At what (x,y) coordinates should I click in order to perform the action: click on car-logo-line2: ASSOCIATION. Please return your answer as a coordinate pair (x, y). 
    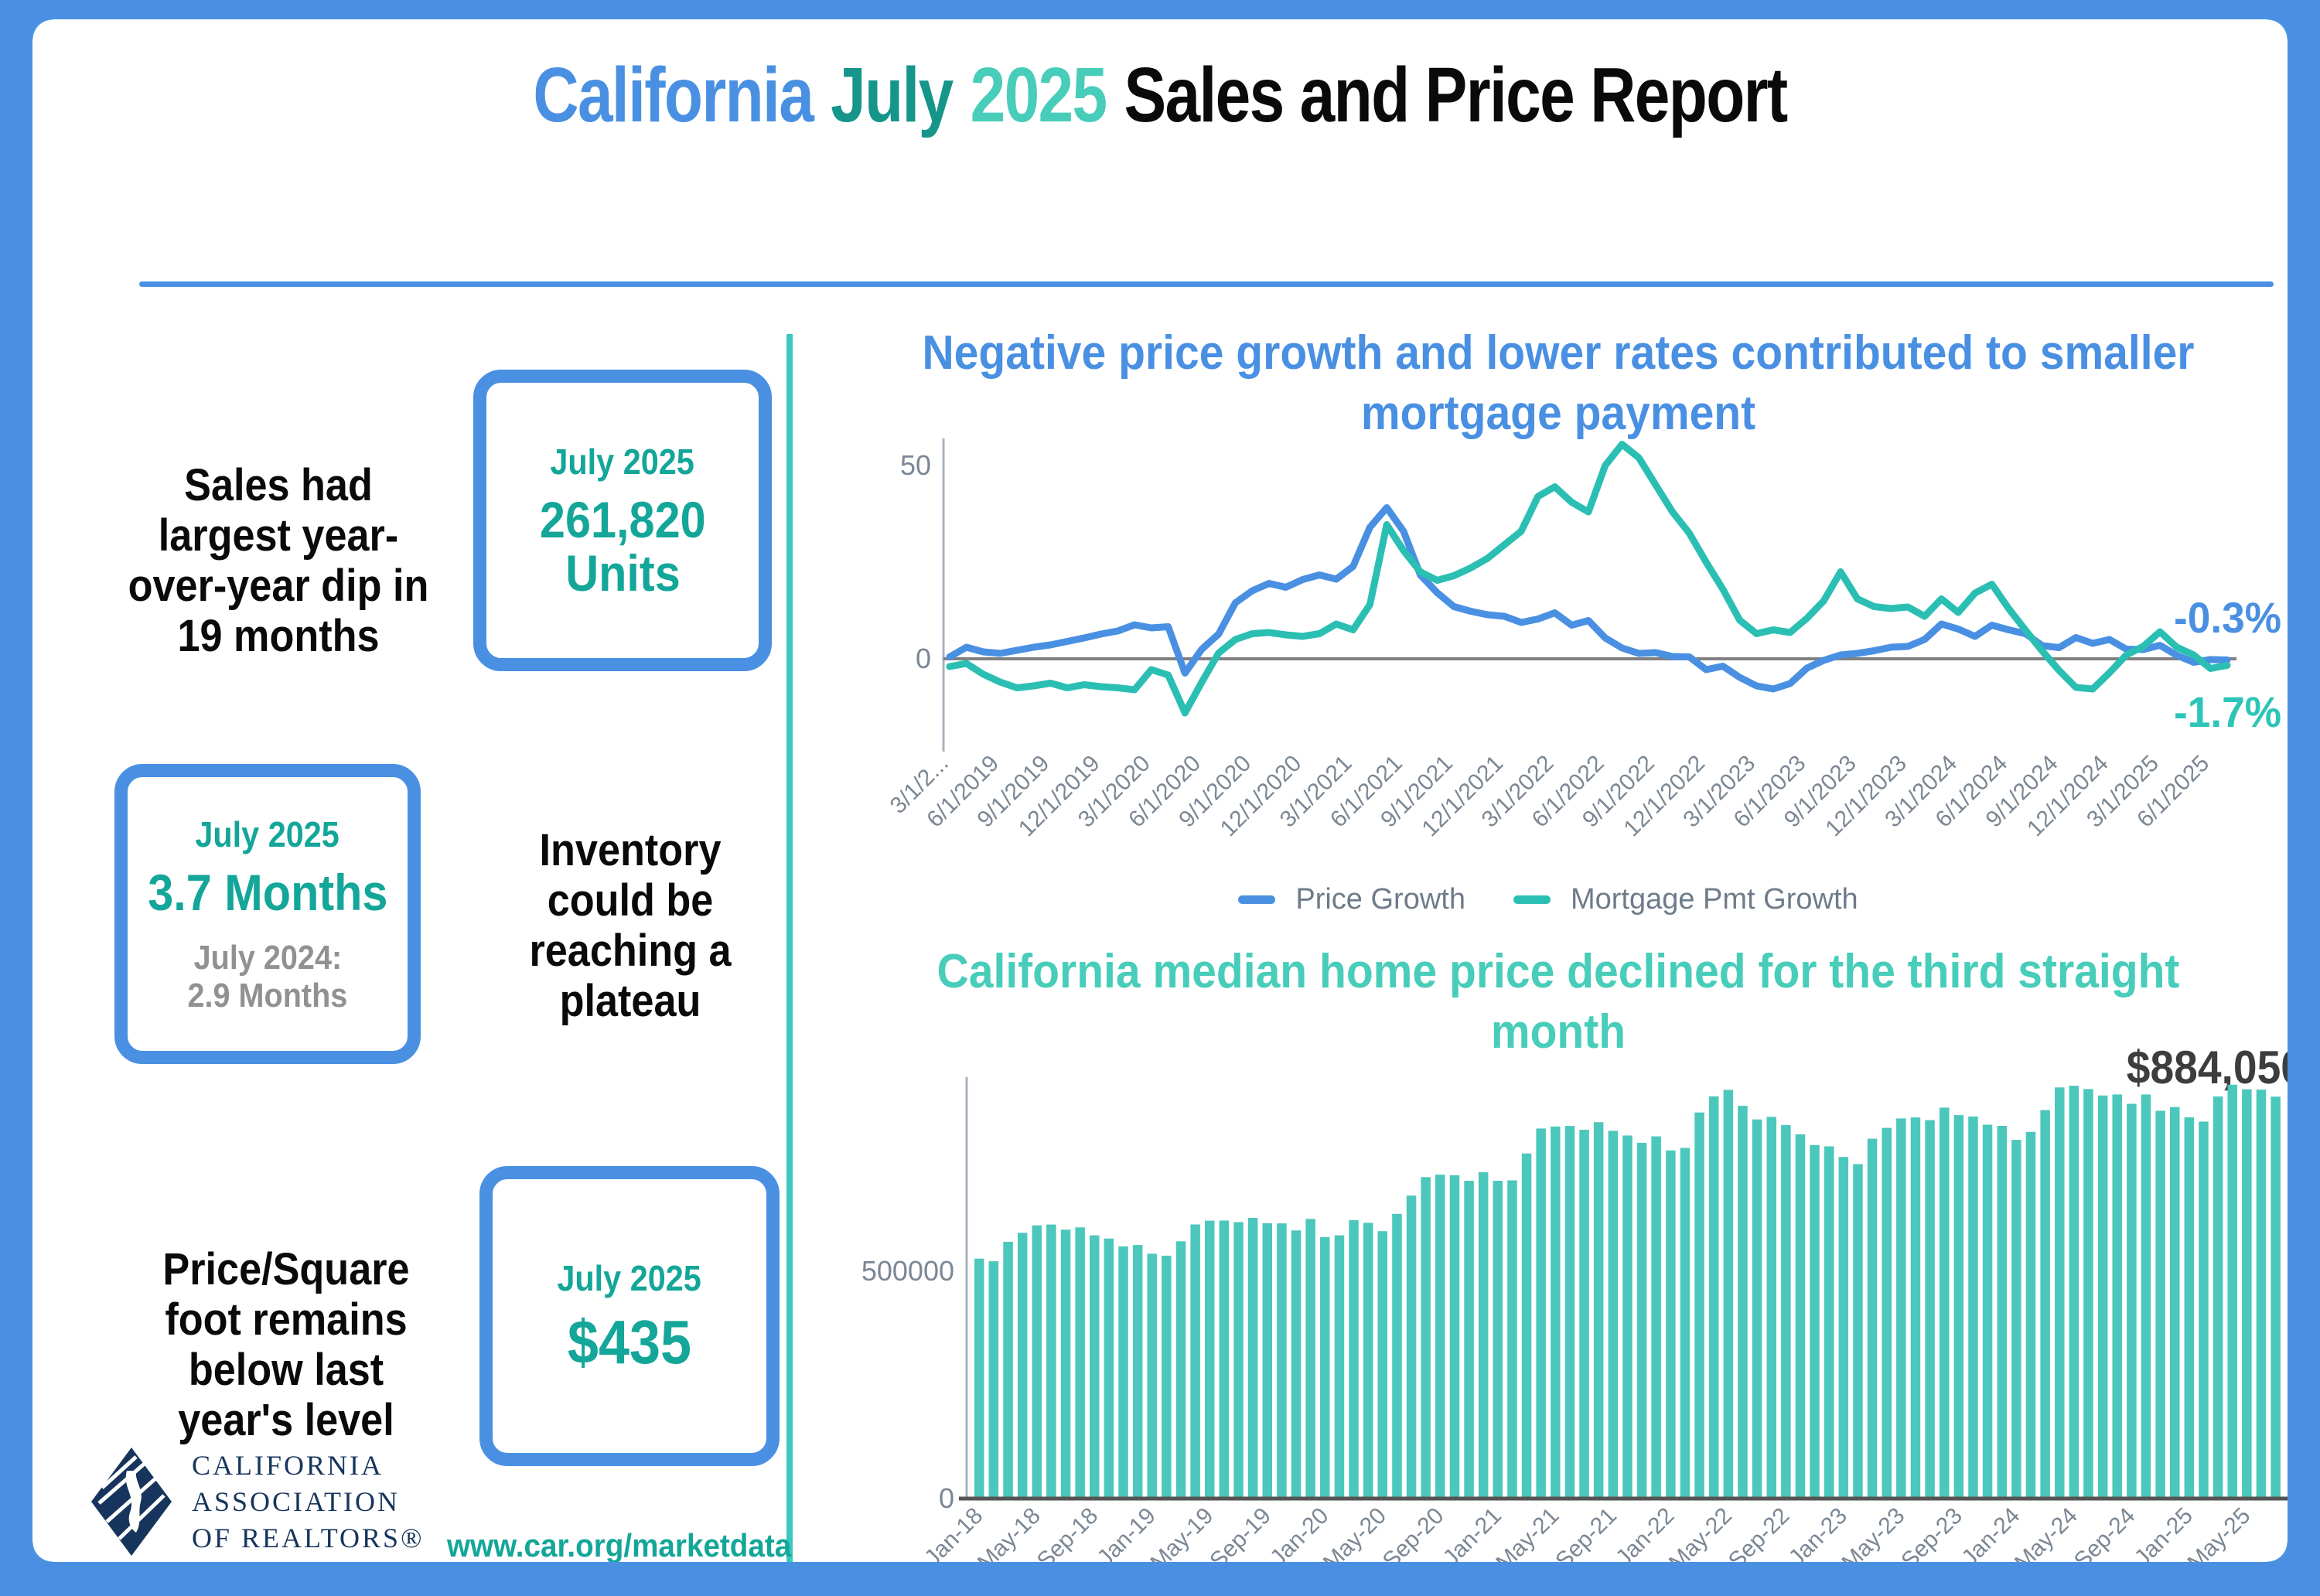
    Looking at the image, I should click on (296, 1501).